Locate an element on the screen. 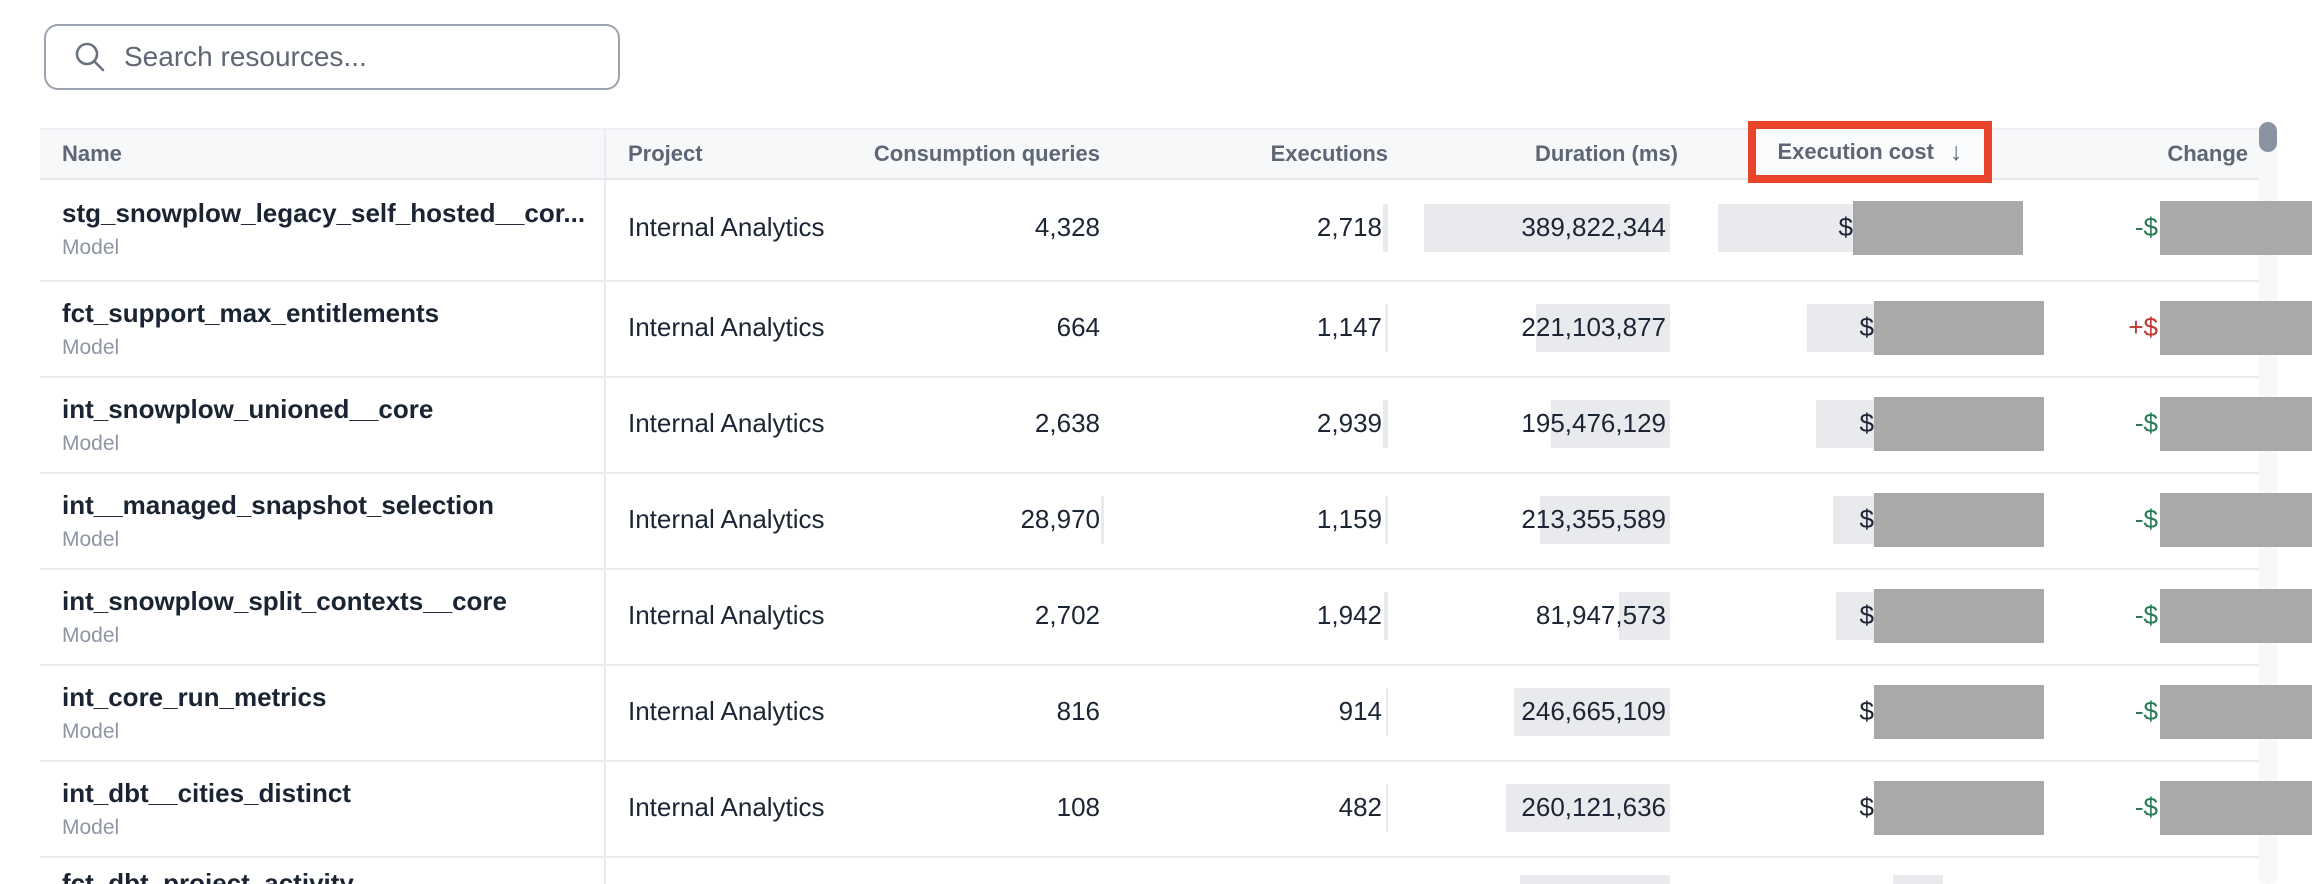 The image size is (2312, 884). header-bottom-border is located at coordinates (1150, 179).